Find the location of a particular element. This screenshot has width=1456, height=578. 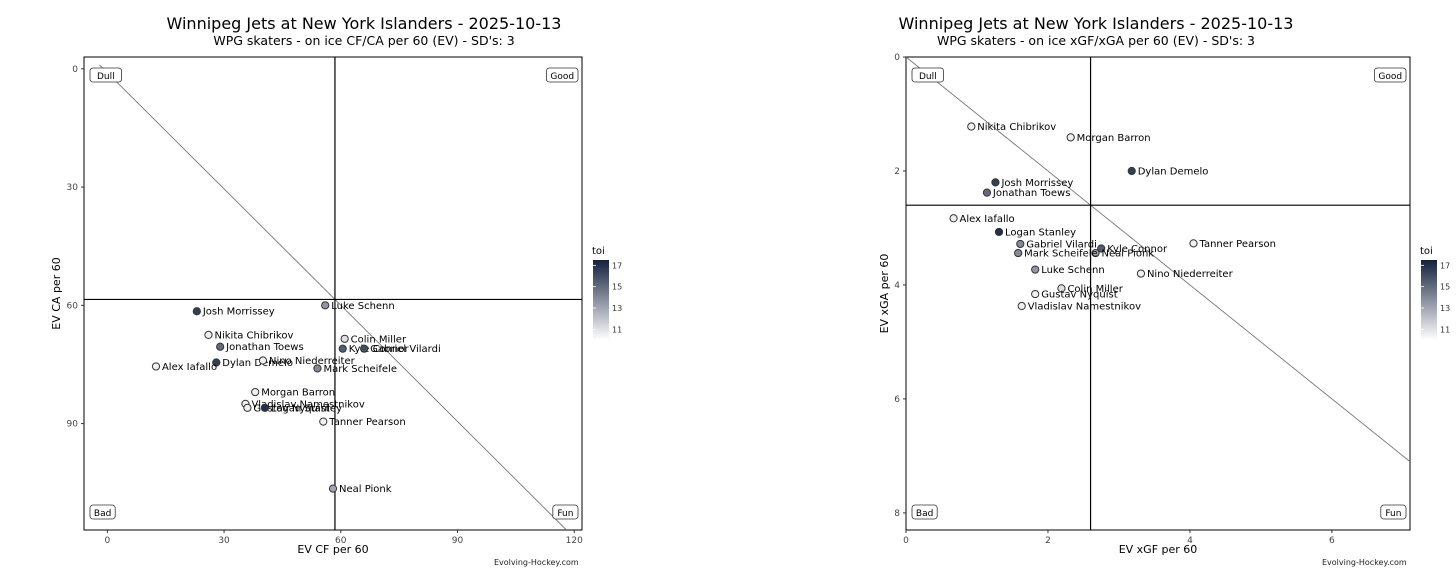

player-label: Nikita Chibrikov is located at coordinates (254, 335).